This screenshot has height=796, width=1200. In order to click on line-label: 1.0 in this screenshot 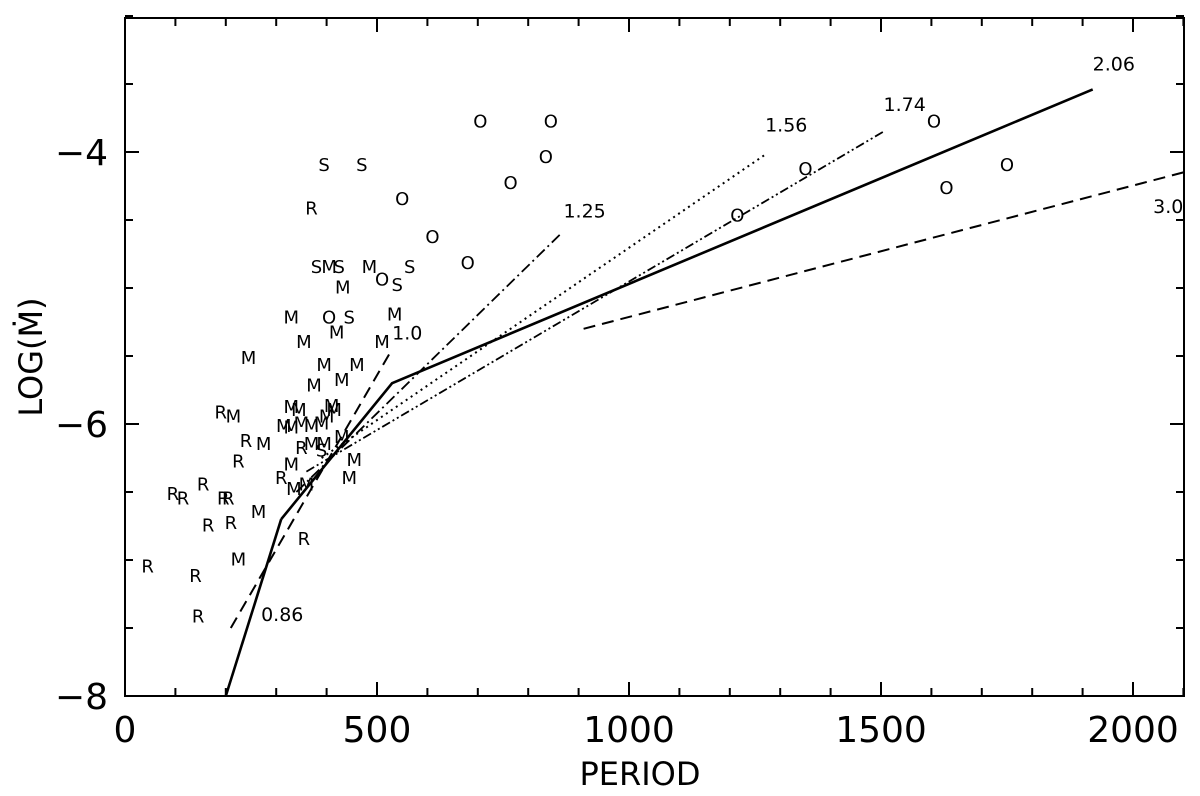, I will do `click(407, 334)`.